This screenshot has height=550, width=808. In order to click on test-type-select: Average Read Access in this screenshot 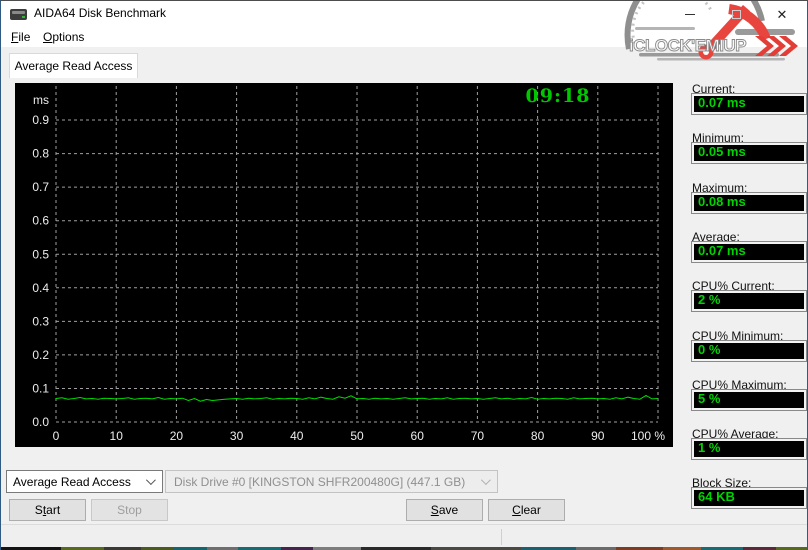, I will do `click(84, 481)`.